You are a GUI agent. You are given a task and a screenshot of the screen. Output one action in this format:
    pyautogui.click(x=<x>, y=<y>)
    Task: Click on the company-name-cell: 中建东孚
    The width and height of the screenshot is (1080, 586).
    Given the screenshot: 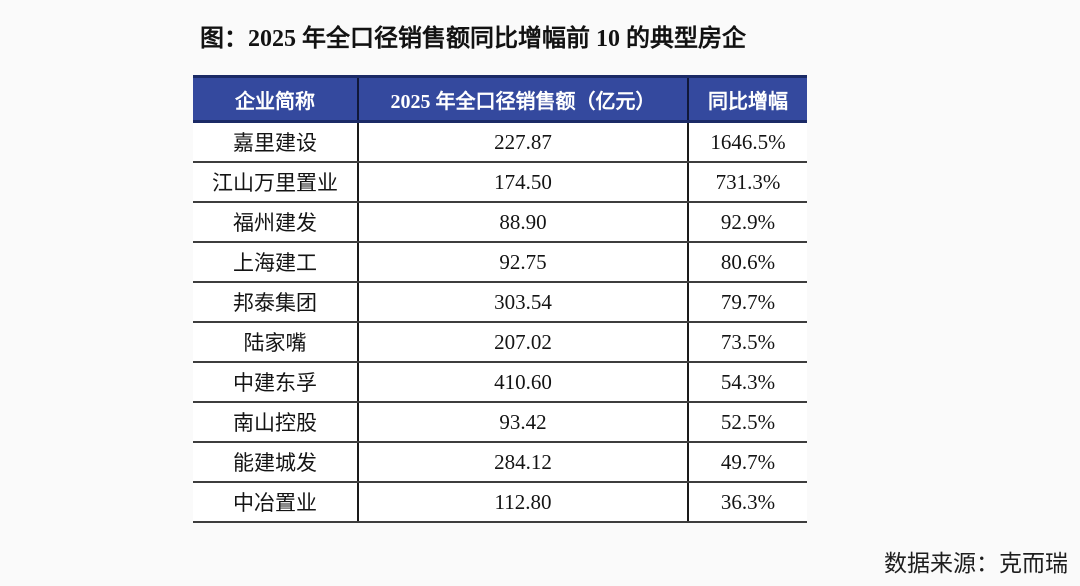 What is the action you would take?
    pyautogui.click(x=275, y=382)
    